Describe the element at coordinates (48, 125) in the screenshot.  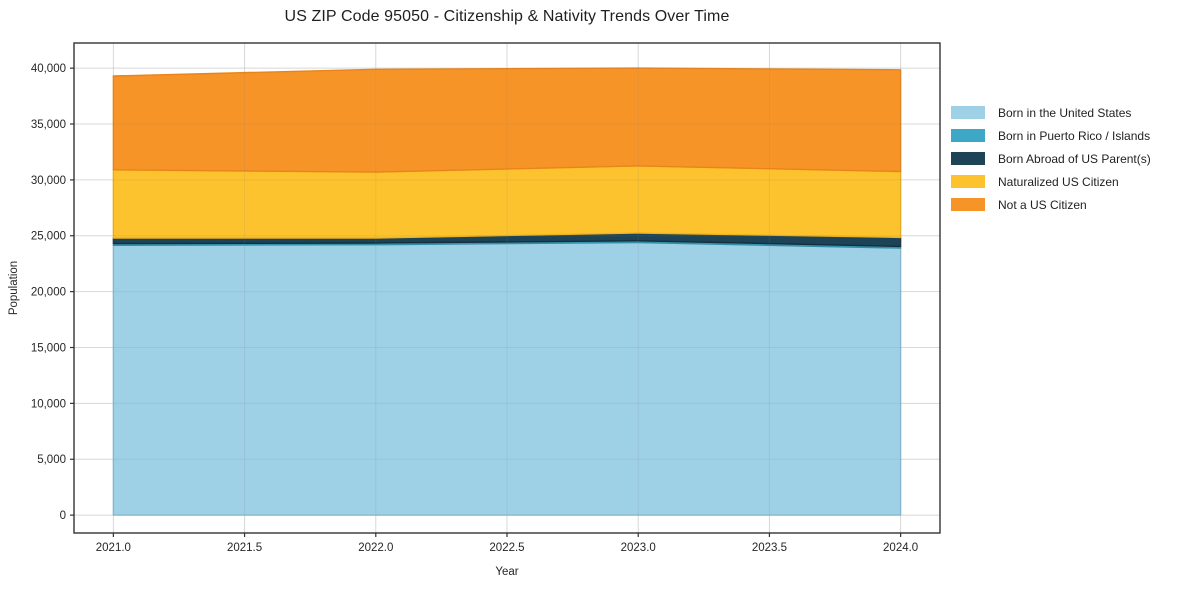
I see `y-tick-label: 35,000` at that location.